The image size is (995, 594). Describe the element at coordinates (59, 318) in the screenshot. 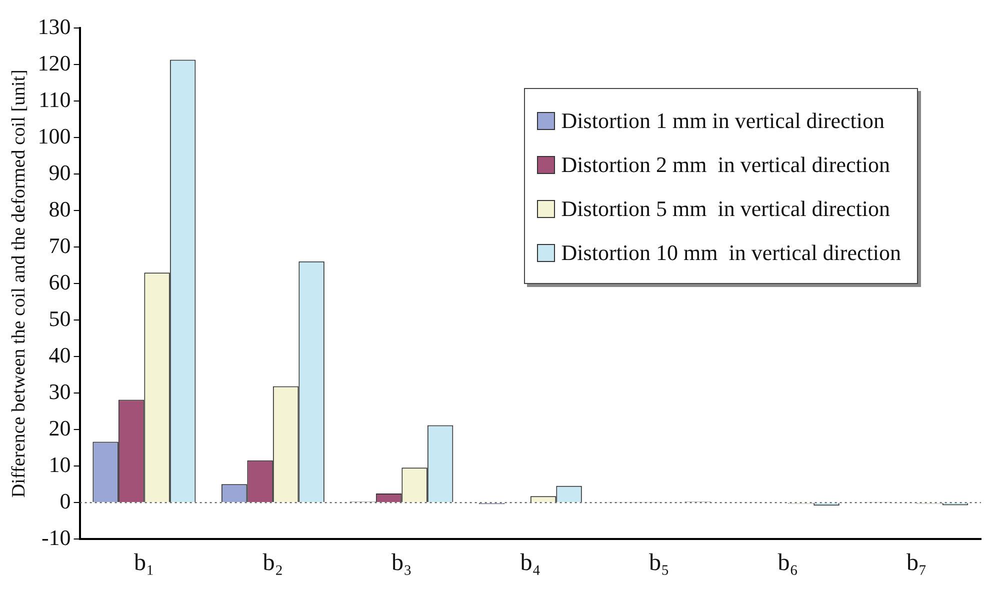

I see `y-tick-label: 50` at that location.